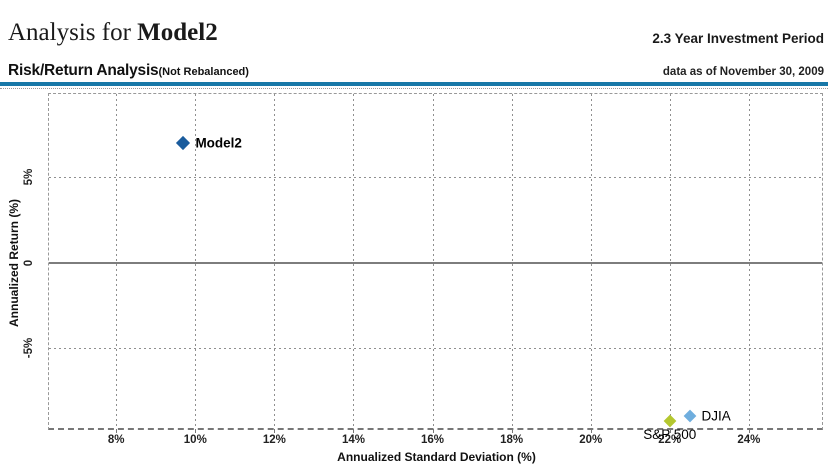 This screenshot has width=828, height=471. Describe the element at coordinates (512, 440) in the screenshot. I see `x-tick-label-18: 18%` at that location.